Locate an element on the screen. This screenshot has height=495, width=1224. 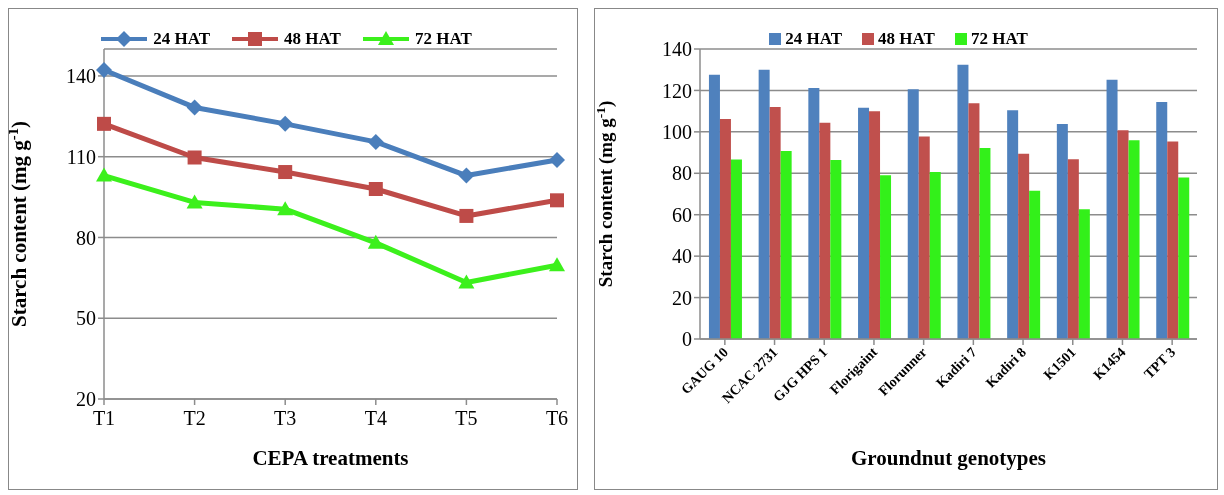
y-tick-label: 40 is located at coordinates (682, 256).